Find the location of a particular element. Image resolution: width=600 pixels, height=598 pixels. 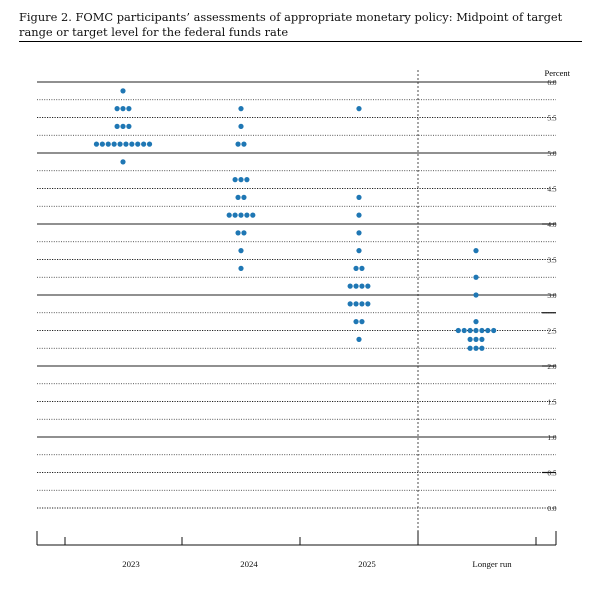

x-axis is located at coordinates (296, 538).